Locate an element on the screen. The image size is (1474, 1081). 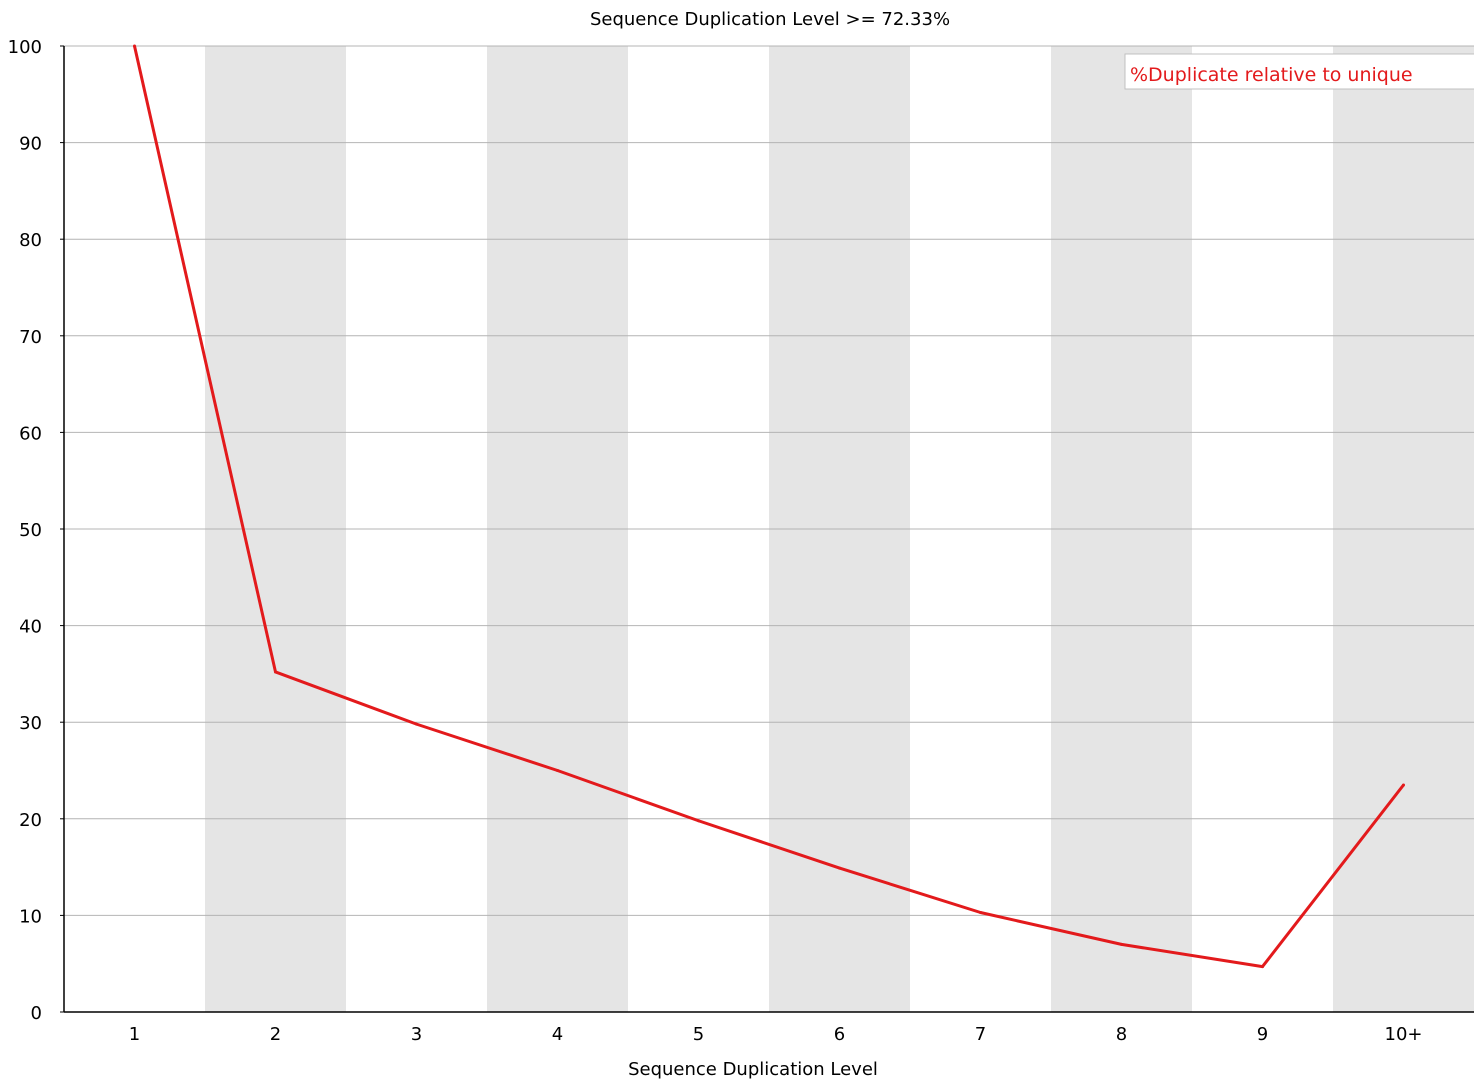
legend-box is located at coordinates (1299, 71).